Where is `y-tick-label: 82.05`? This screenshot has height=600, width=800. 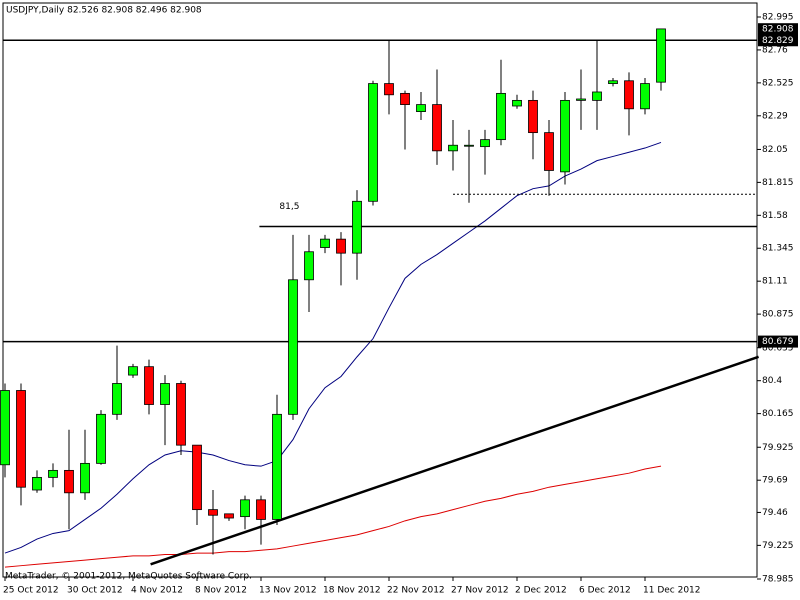 y-tick-label: 82.05 is located at coordinates (775, 150).